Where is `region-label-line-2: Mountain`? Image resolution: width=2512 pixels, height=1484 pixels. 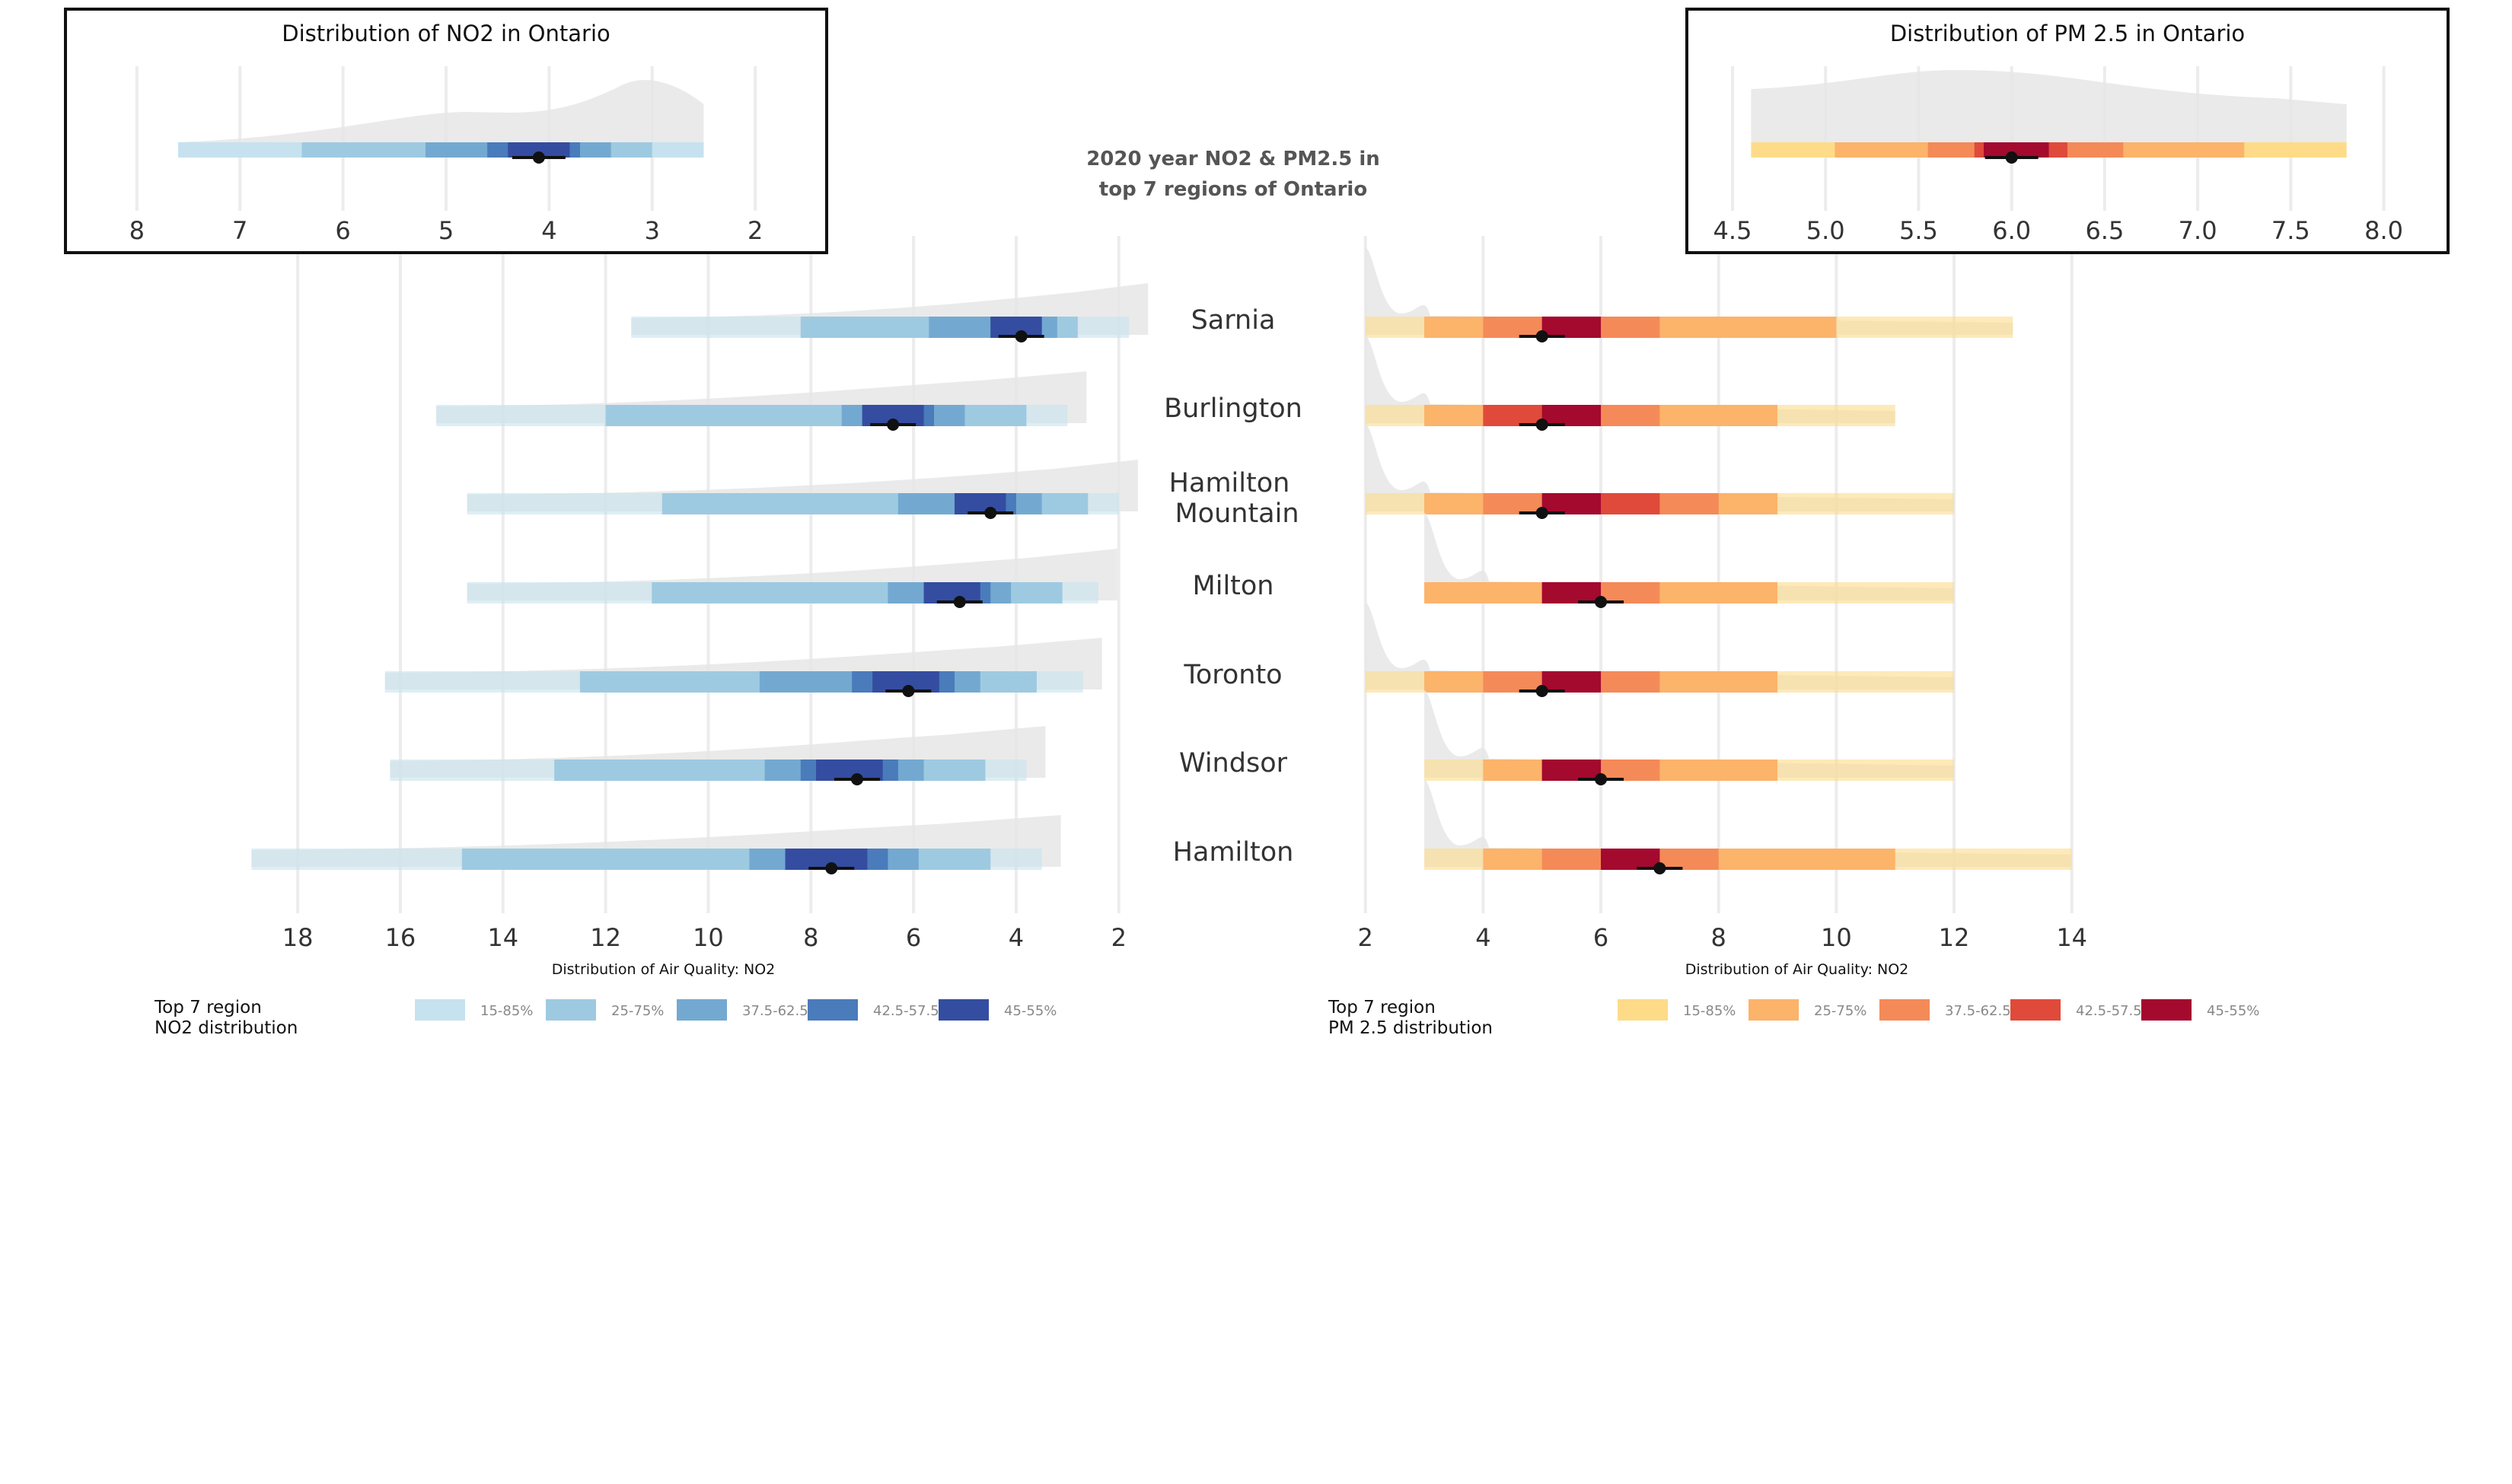 region-label-line-2: Mountain is located at coordinates (1237, 513).